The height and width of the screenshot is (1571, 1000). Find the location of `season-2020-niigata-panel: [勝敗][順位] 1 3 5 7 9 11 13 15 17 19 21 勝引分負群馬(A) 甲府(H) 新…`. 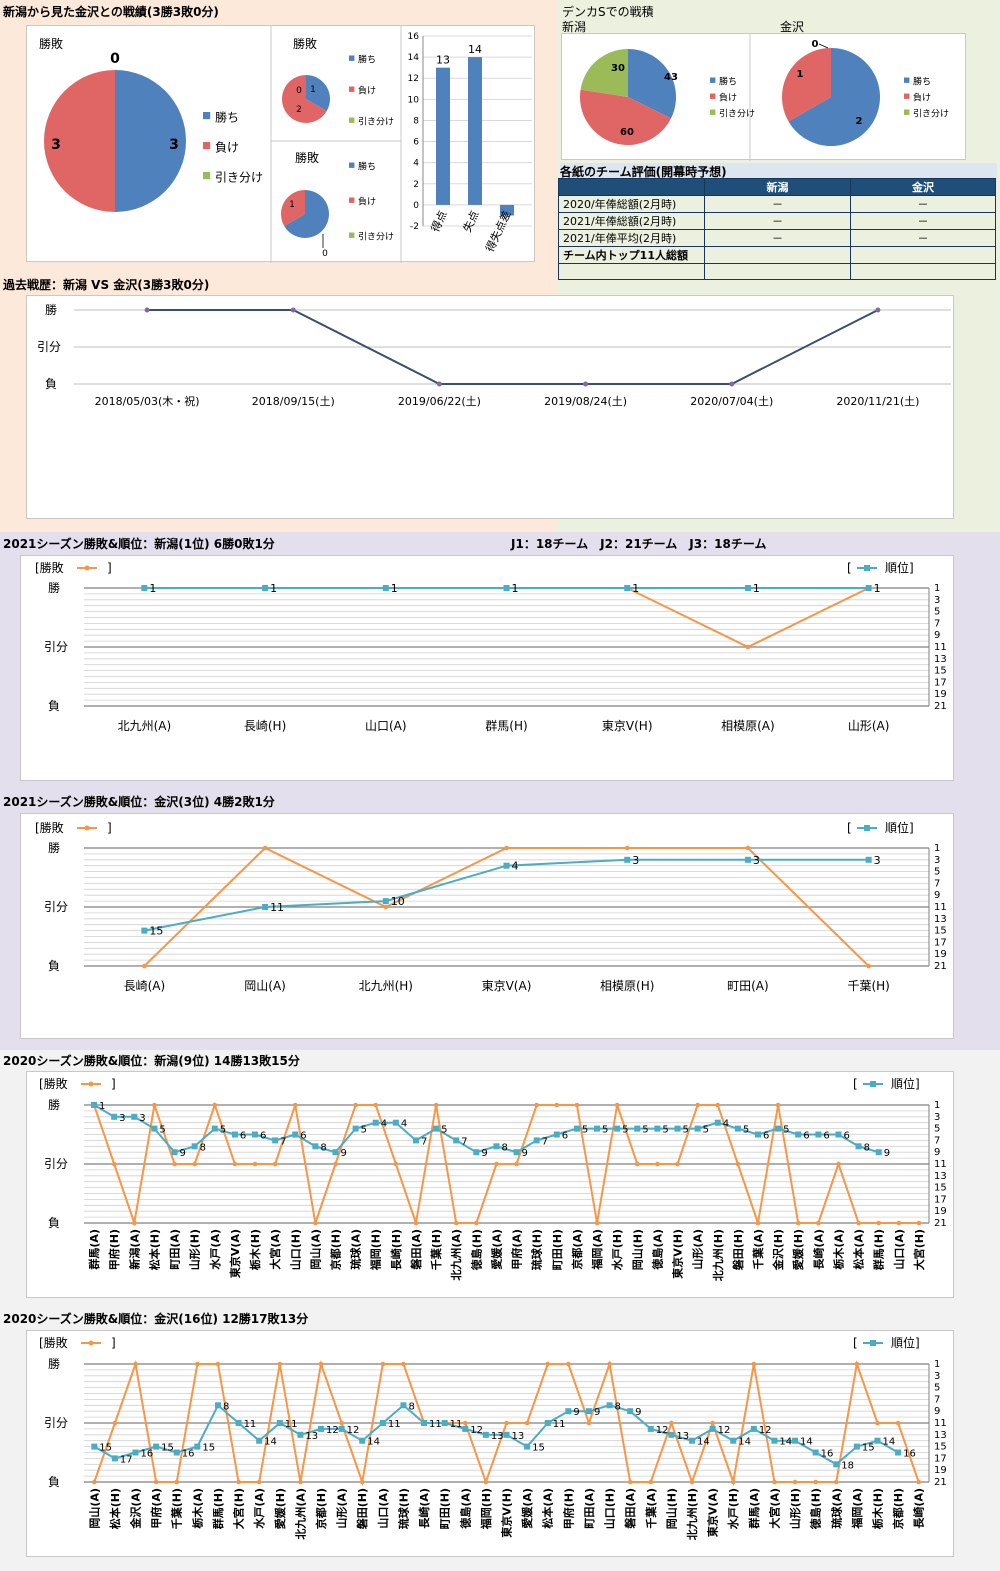

season-2020-niigata-panel: [勝敗][順位] 1 3 5 7 9 11 13 15 17 19 21 勝引分負群馬(A) 甲府(H) 新… is located at coordinates (490, 1184).